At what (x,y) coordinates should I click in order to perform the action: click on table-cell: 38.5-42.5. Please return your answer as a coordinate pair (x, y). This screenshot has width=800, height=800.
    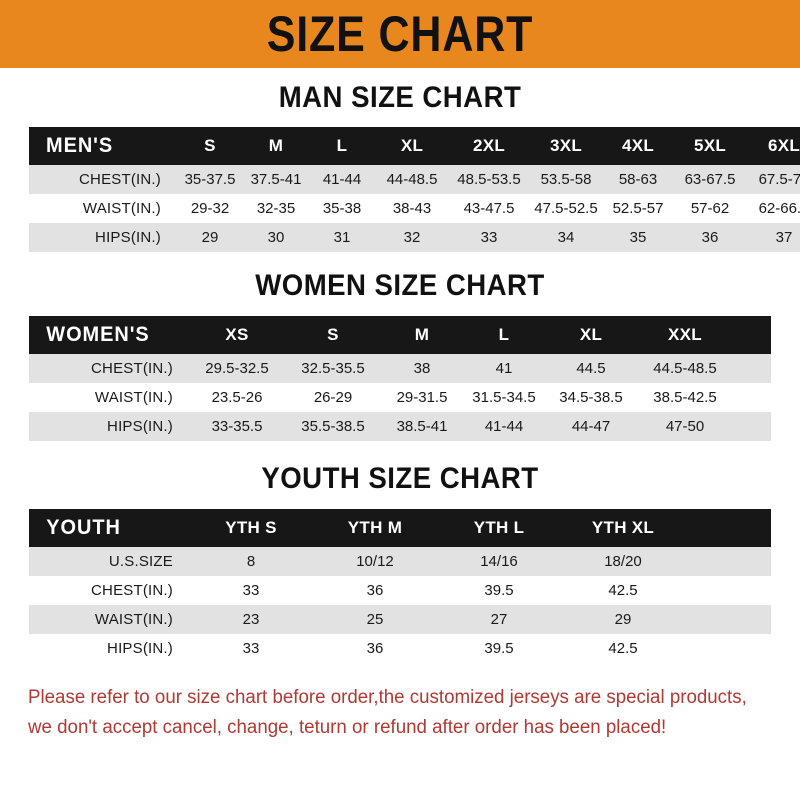
    Looking at the image, I should click on (685, 397).